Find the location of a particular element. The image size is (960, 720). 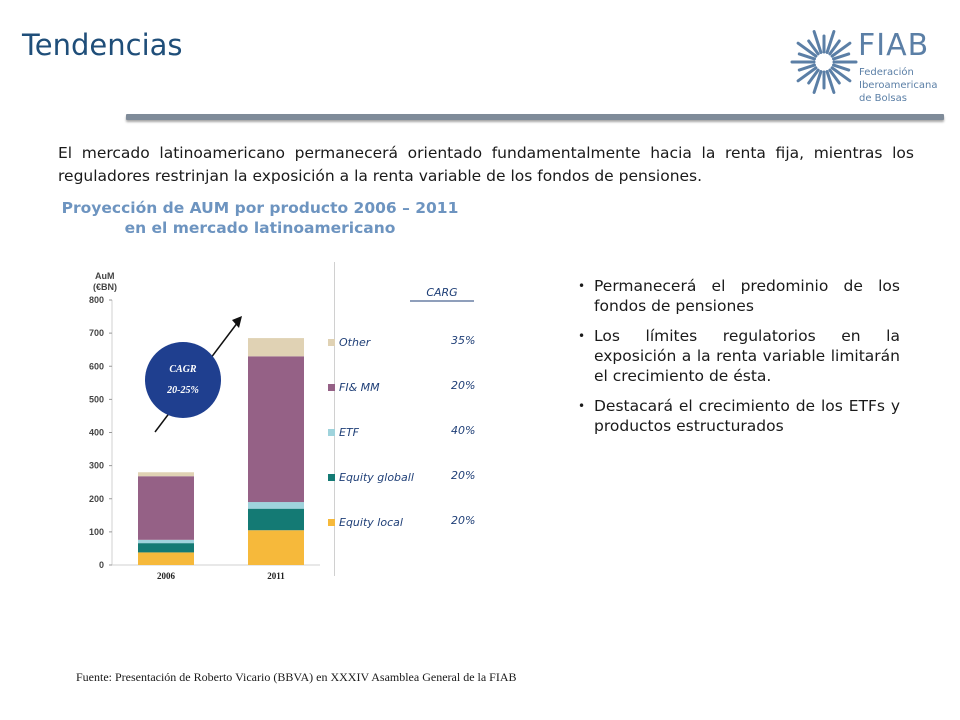

legend-label: ETF is located at coordinates (349, 432).